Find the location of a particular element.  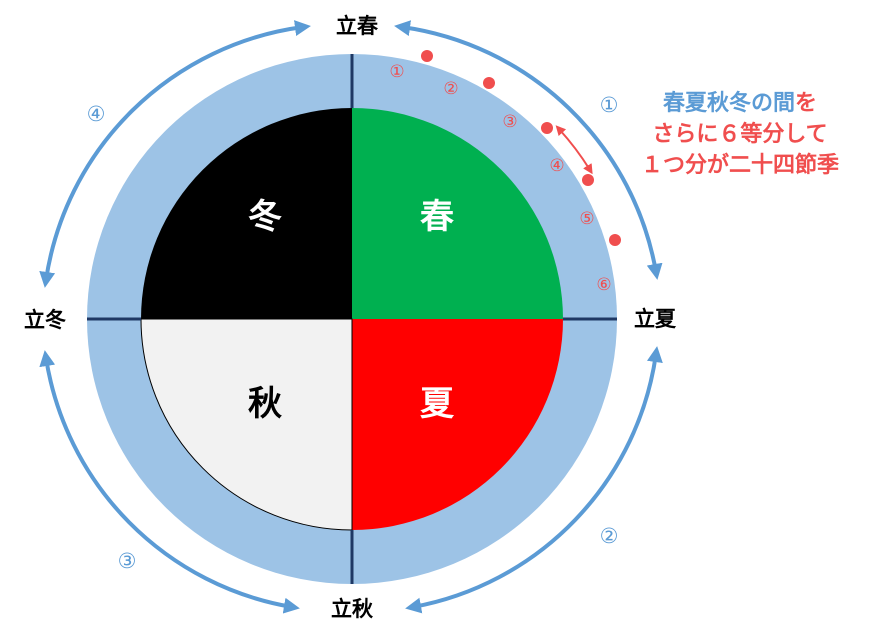

arrow-winter-period is located at coordinates (175, 154).